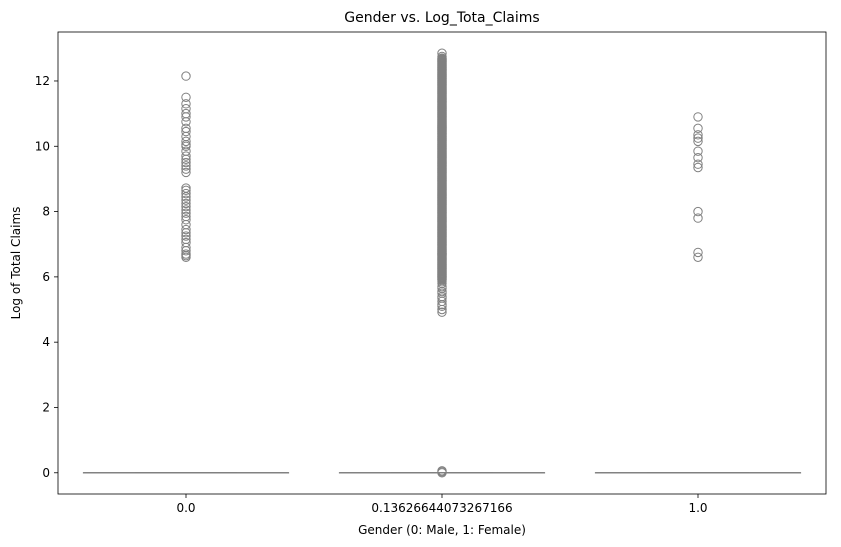  What do you see at coordinates (46, 473) in the screenshot?
I see `y-tick-label: 0` at bounding box center [46, 473].